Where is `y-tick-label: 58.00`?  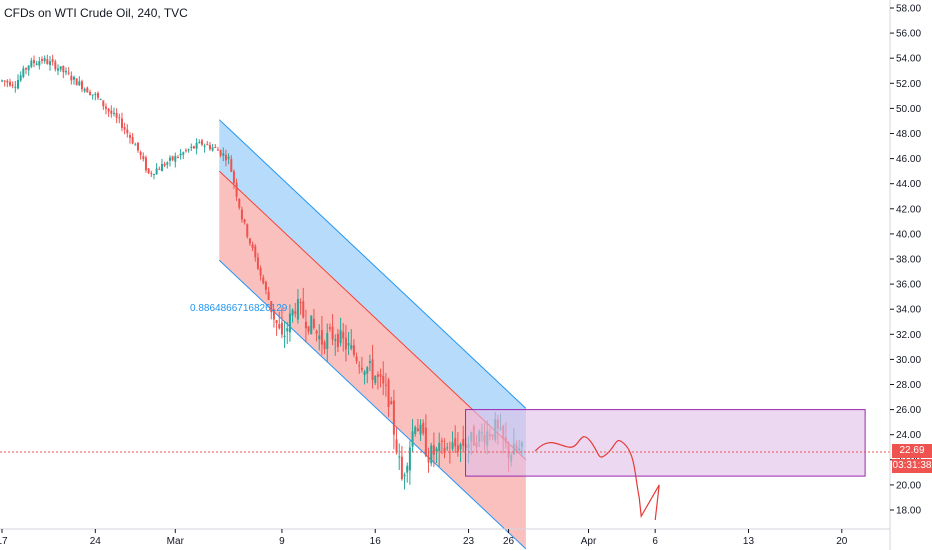
y-tick-label: 58.00 is located at coordinates (908, 9).